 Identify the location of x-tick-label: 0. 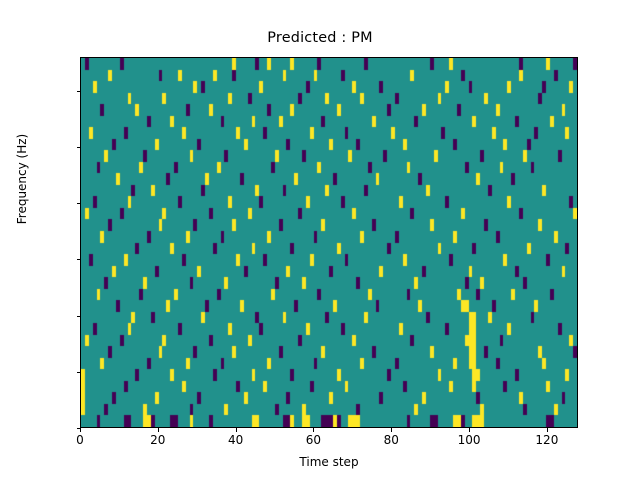
(80, 440).